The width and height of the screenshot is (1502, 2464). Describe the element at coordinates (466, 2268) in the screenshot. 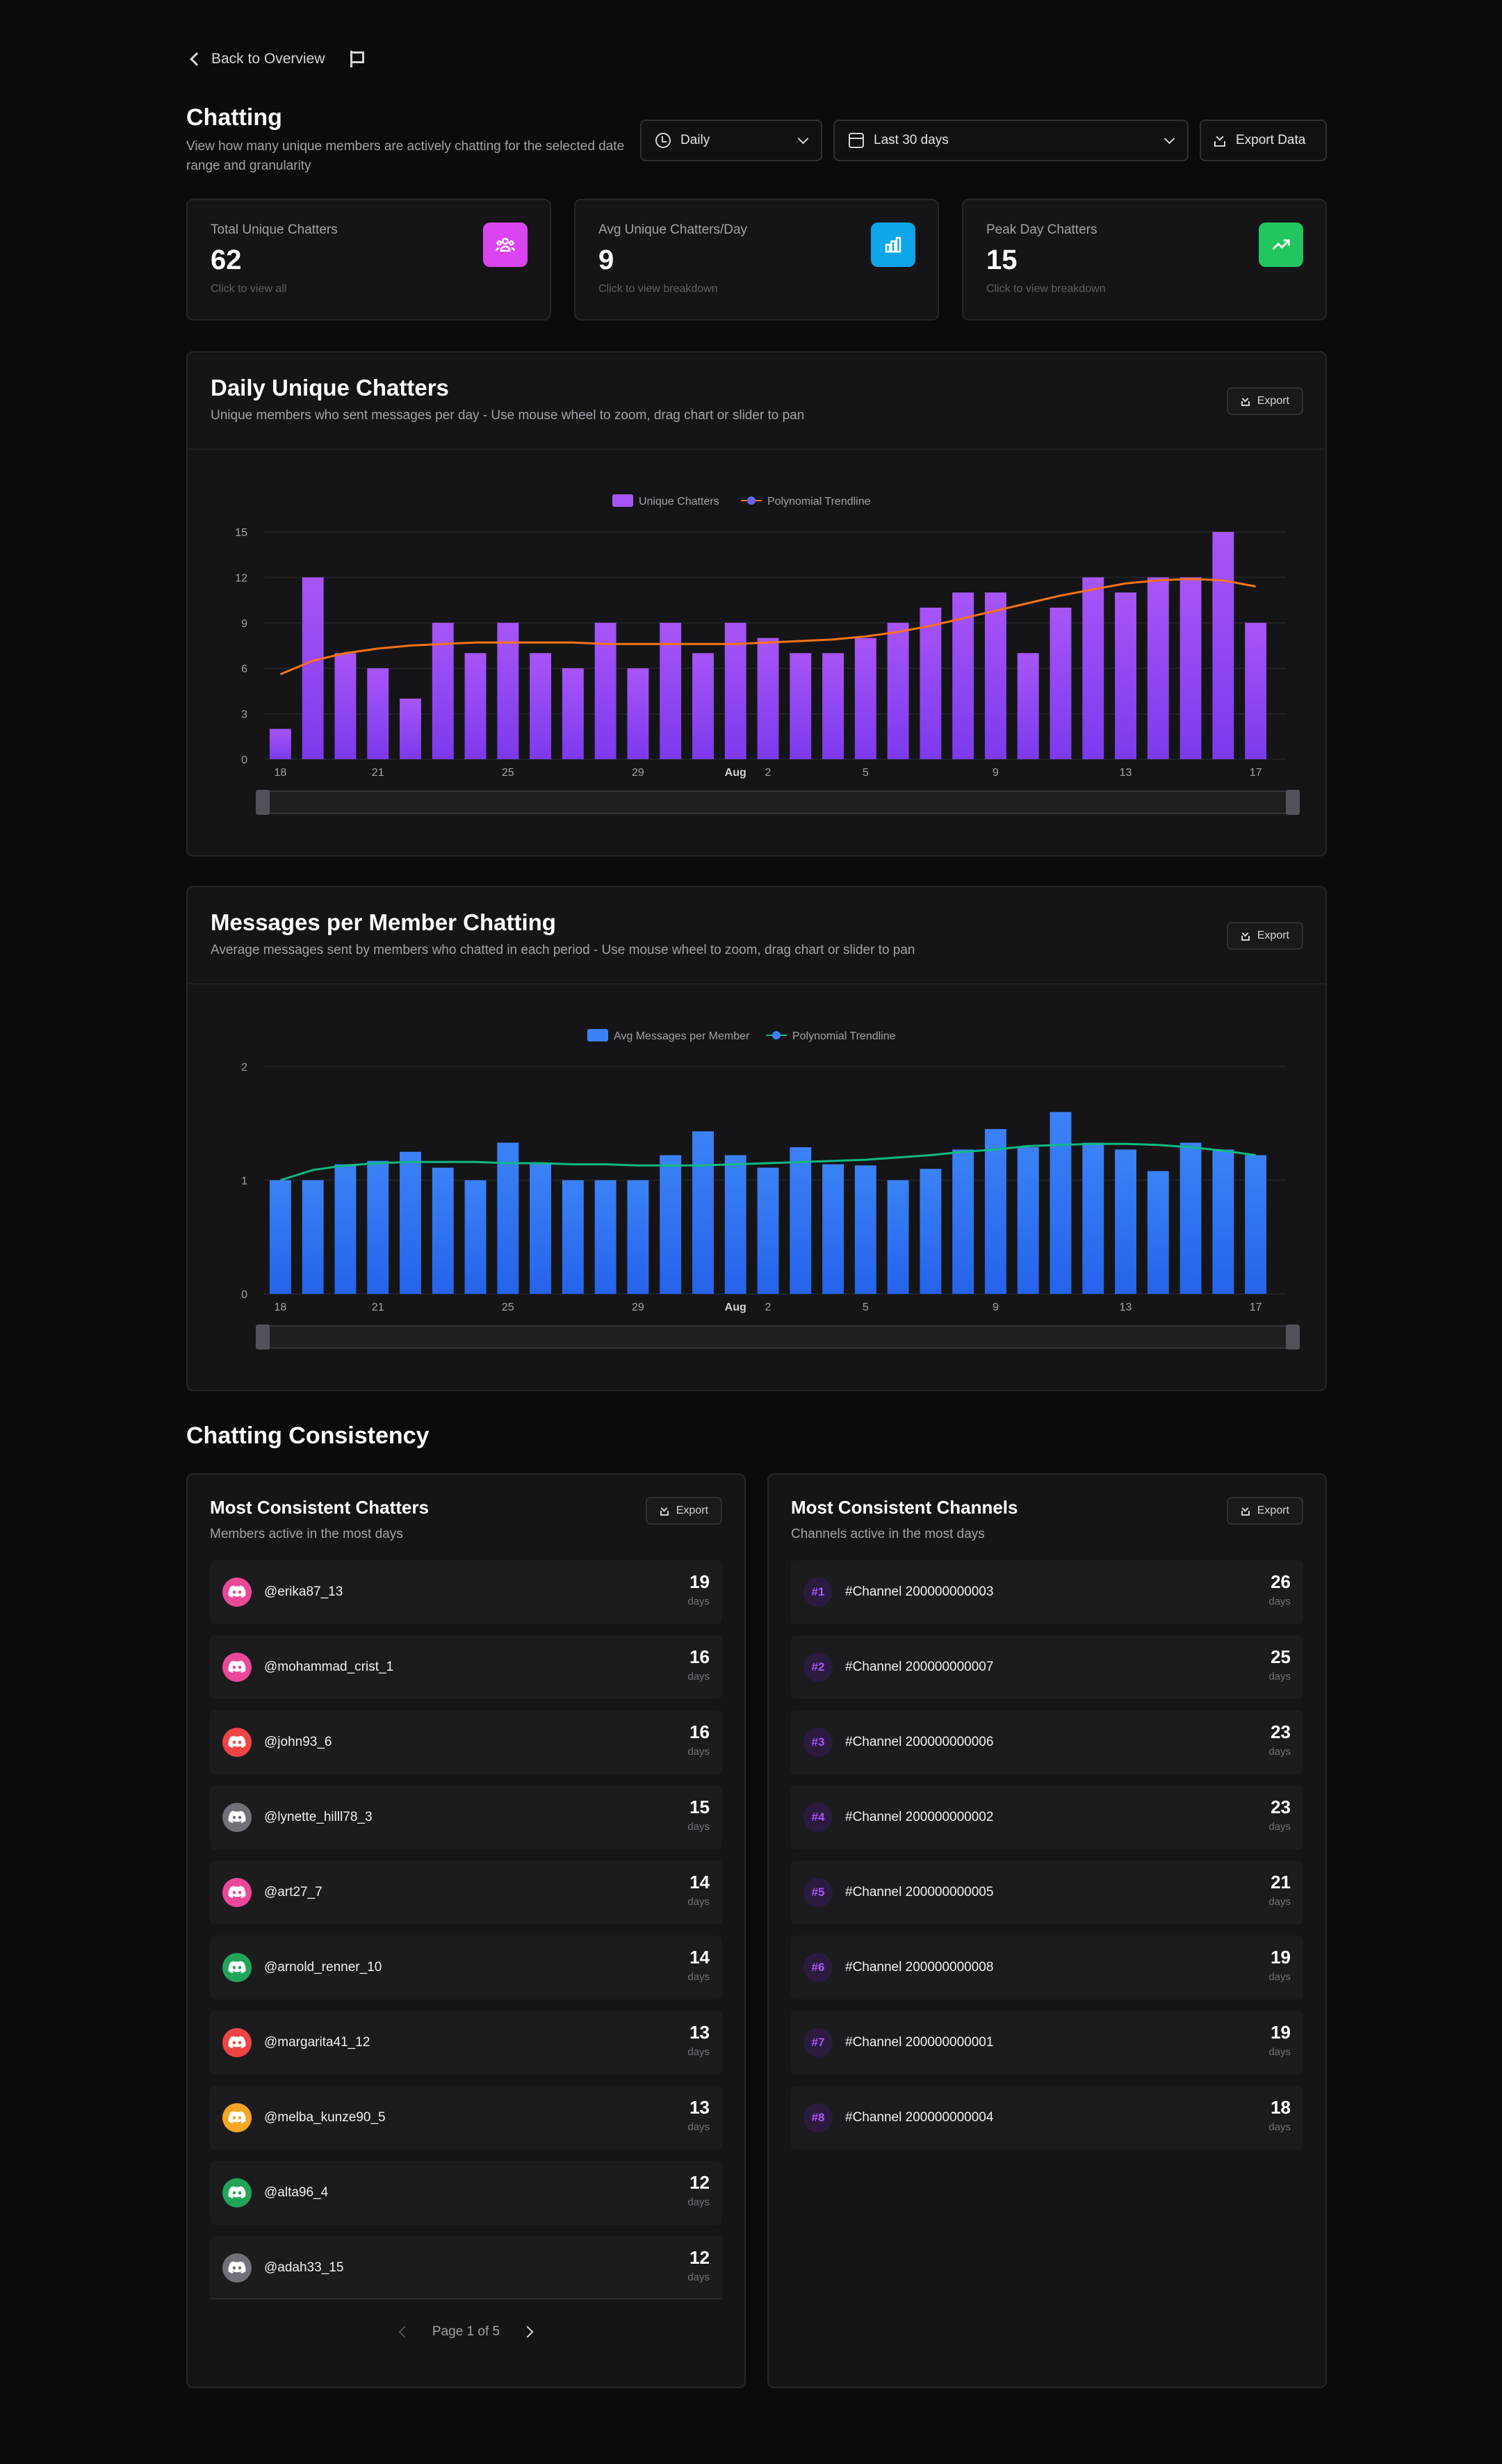

I see `list-item: @adah33_15 12 days` at that location.